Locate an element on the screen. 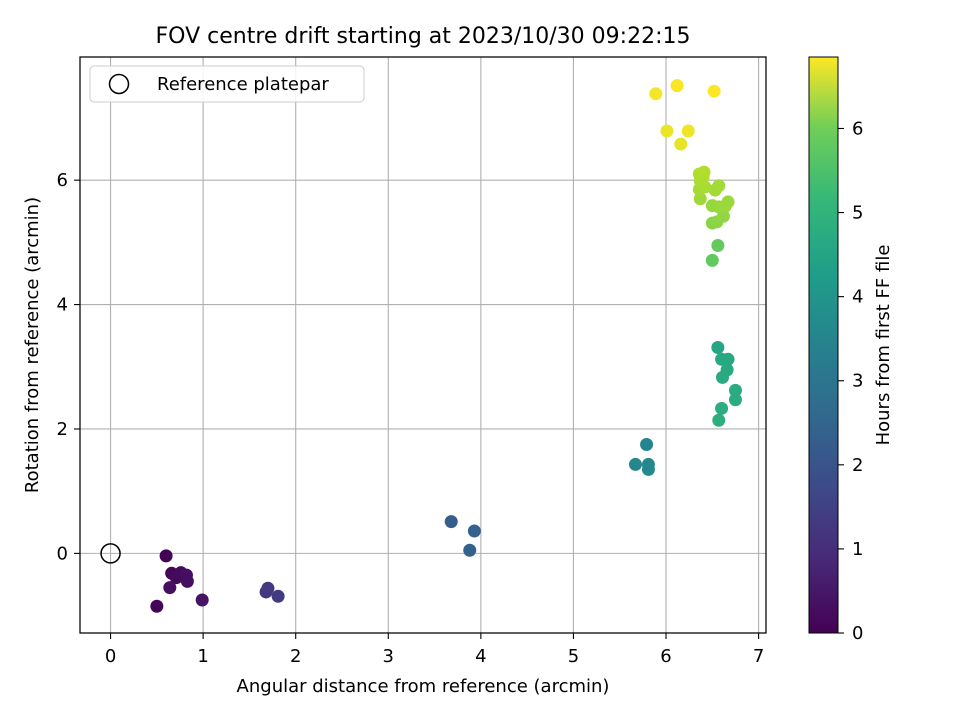 The height and width of the screenshot is (724, 960). colorbar-tick-label: 0 is located at coordinates (857, 633).